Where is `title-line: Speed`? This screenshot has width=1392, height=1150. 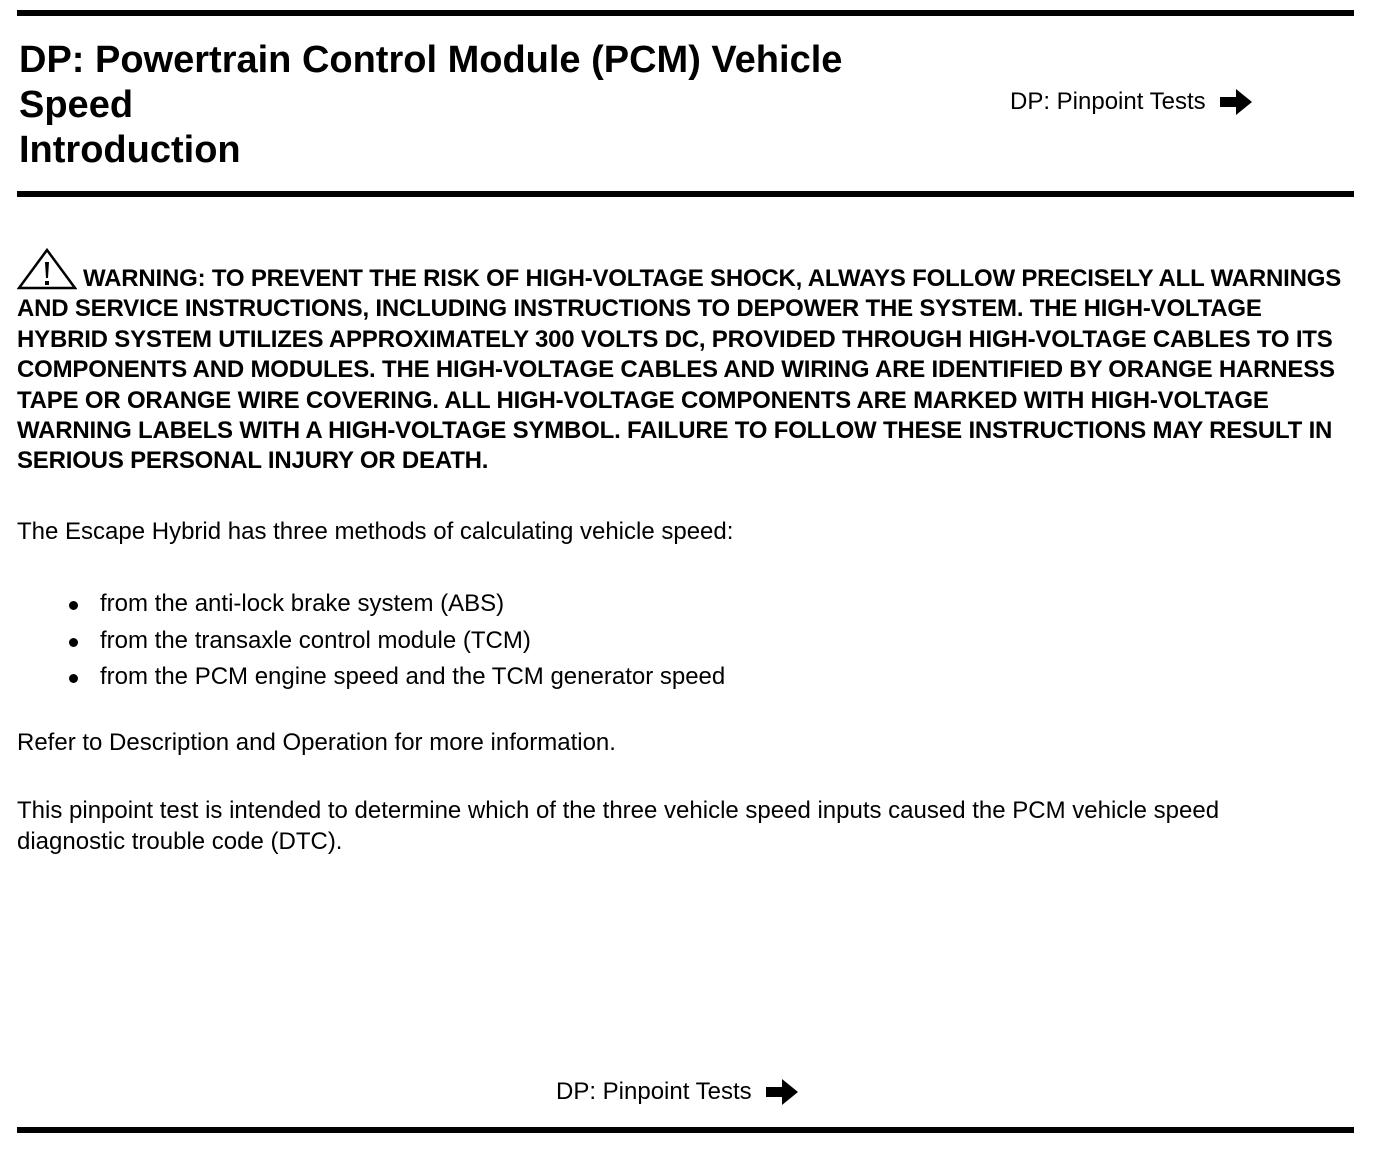
title-line: Speed is located at coordinates (76, 105).